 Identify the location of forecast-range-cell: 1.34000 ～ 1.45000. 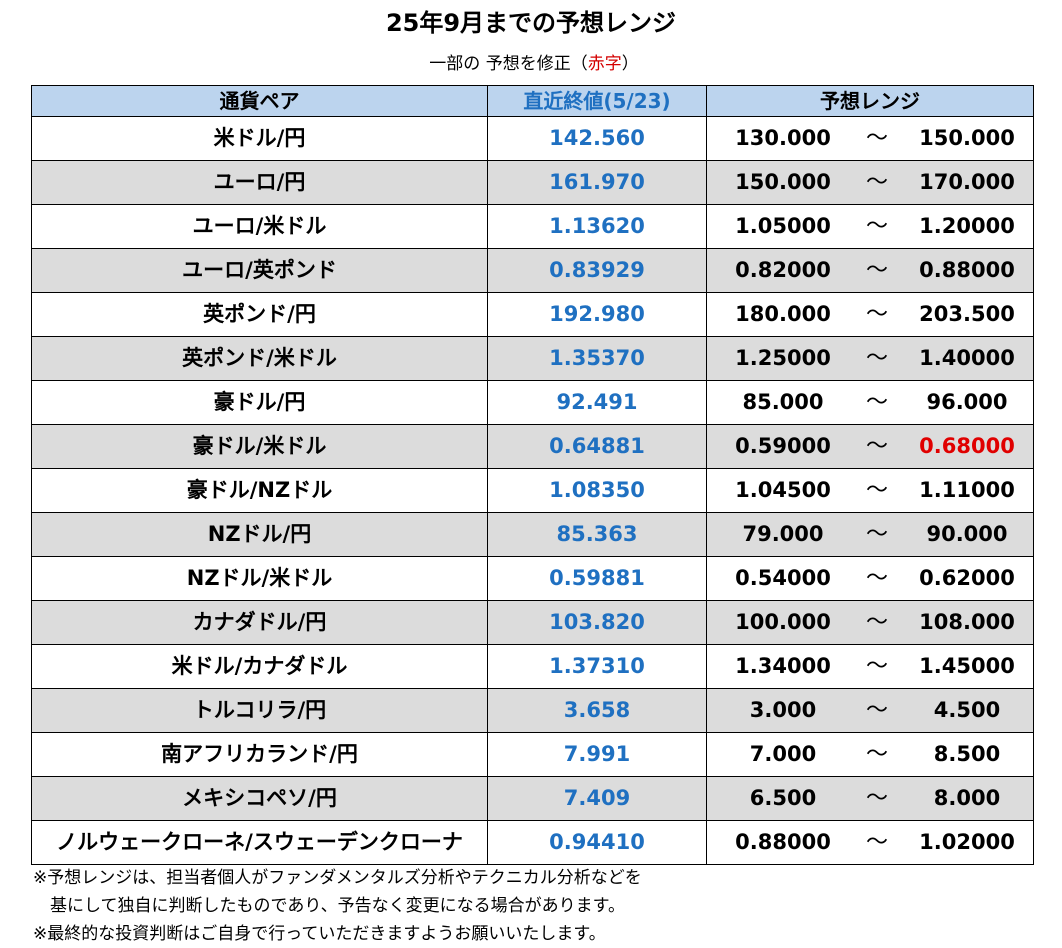
(870, 666).